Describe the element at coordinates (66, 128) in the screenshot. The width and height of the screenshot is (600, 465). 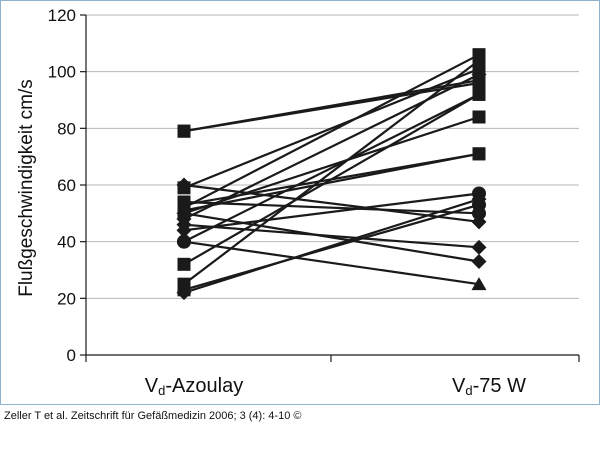
I see `y-tick-label: 80` at that location.